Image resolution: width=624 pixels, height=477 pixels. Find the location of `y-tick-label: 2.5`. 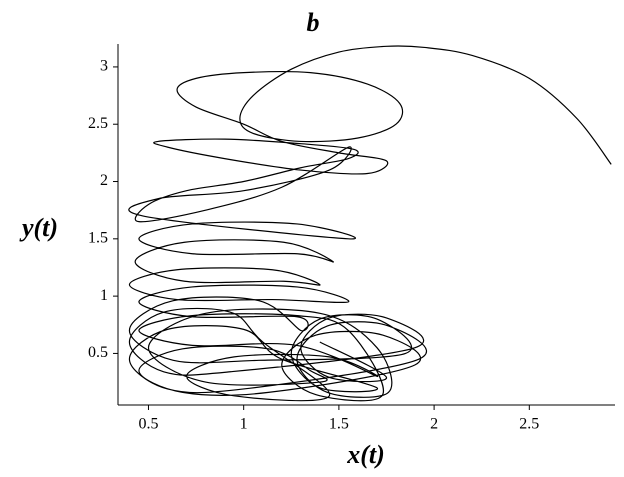

y-tick-label: 2.5 is located at coordinates (98, 123).